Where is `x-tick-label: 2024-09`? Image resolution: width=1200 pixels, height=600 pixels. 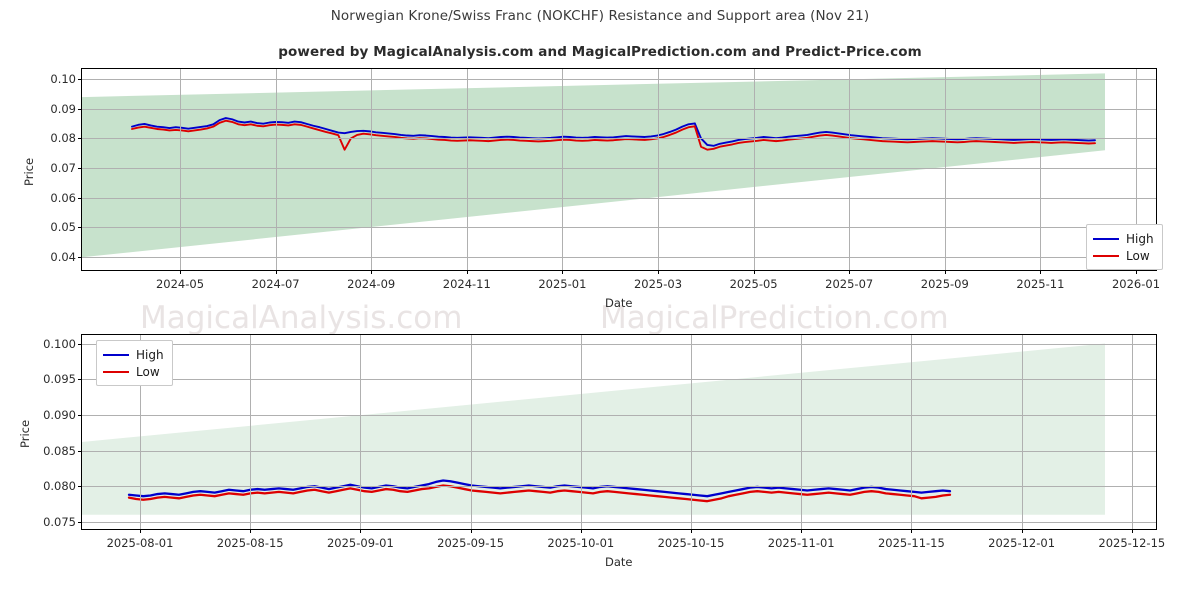
x-tick-label: 2024-09 is located at coordinates (371, 284).